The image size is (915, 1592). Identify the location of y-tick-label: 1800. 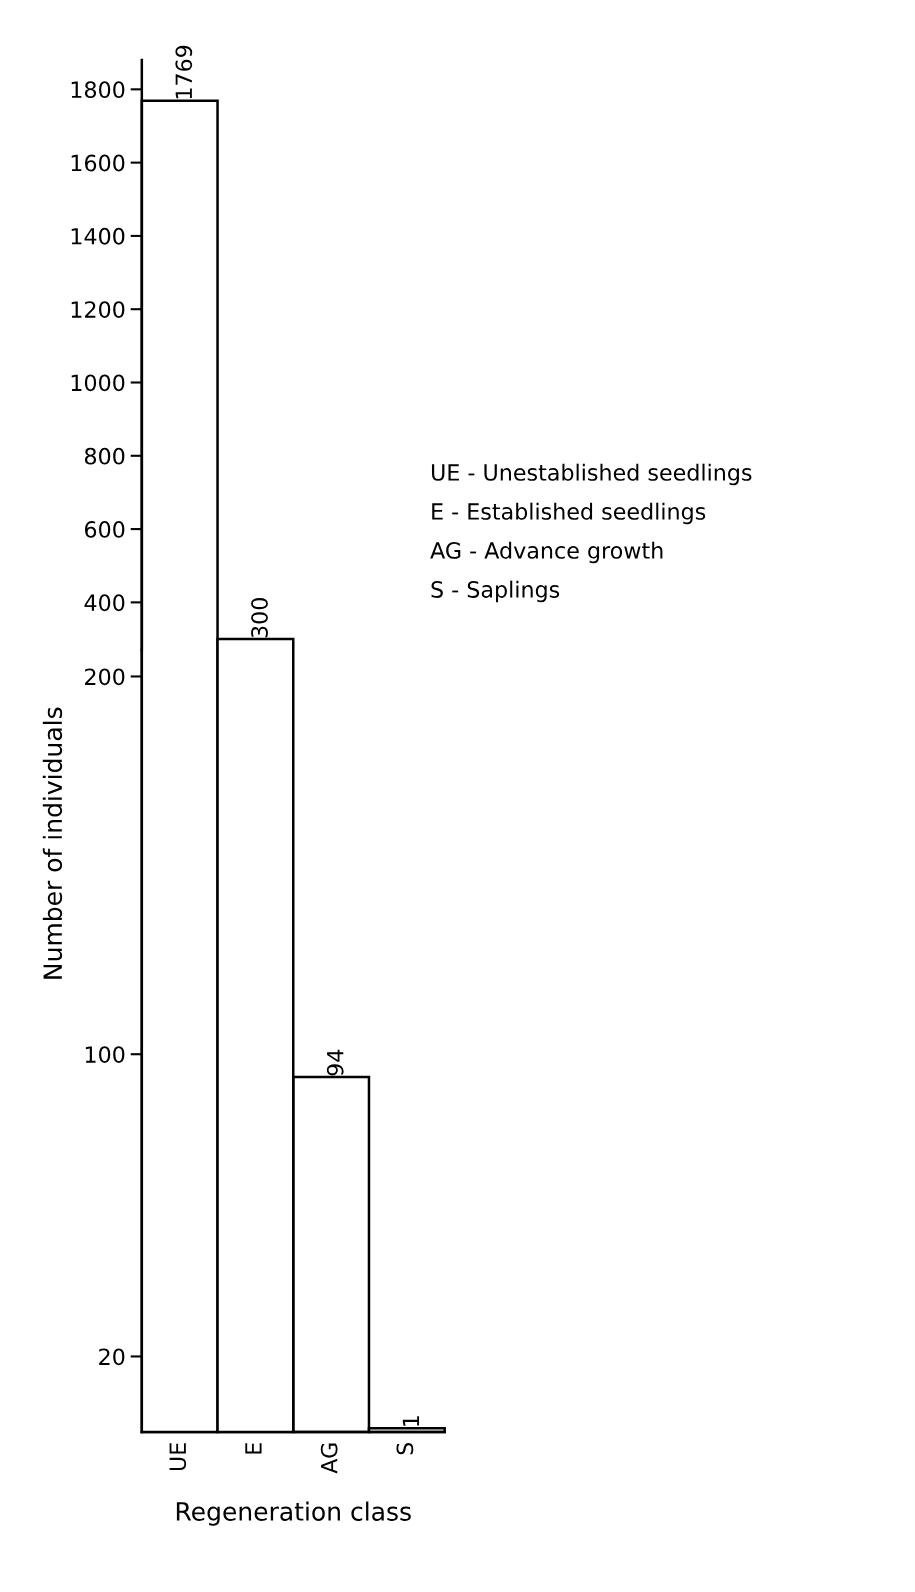
(98, 90).